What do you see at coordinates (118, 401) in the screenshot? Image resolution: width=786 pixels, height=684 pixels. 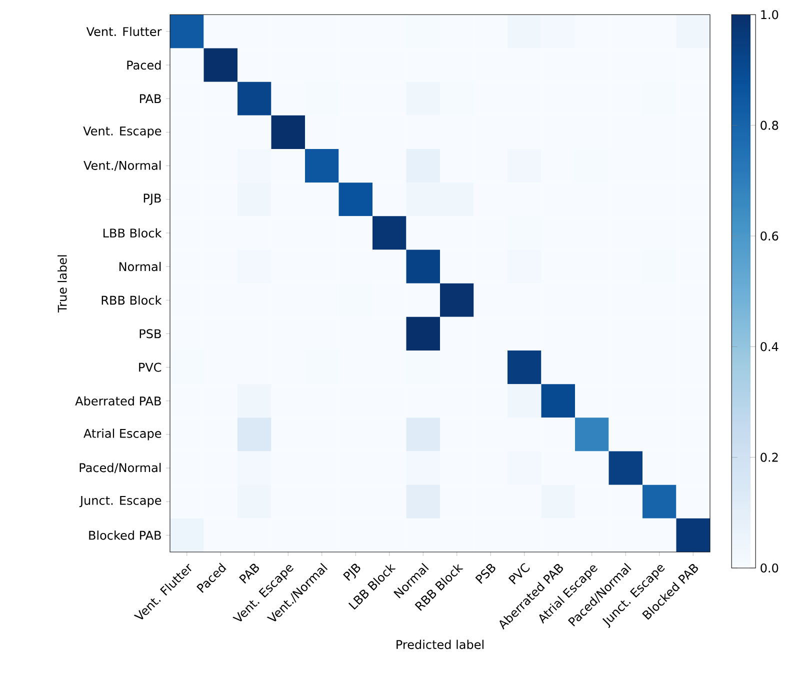 I see `y-tick-label: Aberrated PAB` at bounding box center [118, 401].